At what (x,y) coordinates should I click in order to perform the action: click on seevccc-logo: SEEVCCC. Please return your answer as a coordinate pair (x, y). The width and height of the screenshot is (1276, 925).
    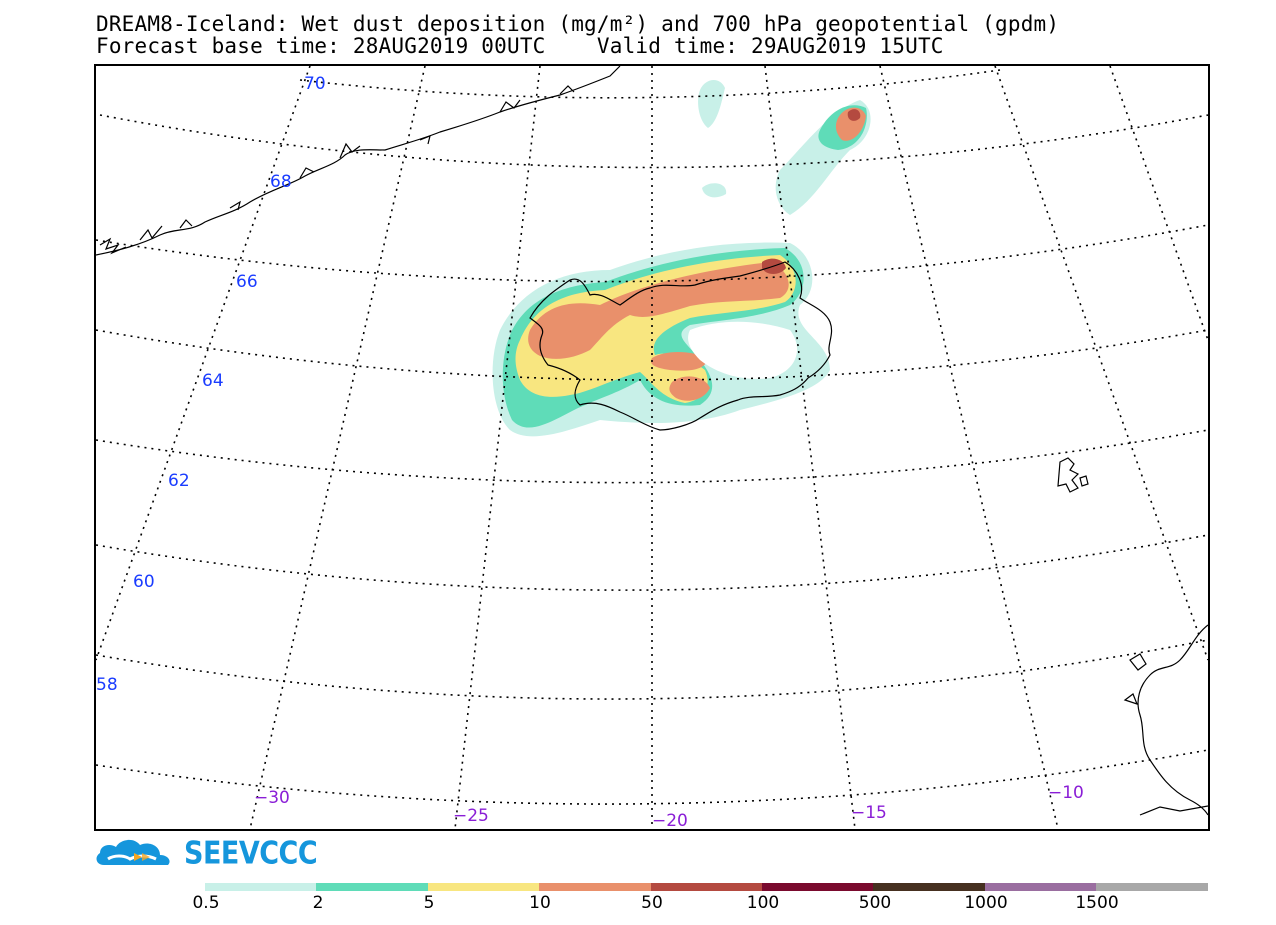
    Looking at the image, I should click on (206, 853).